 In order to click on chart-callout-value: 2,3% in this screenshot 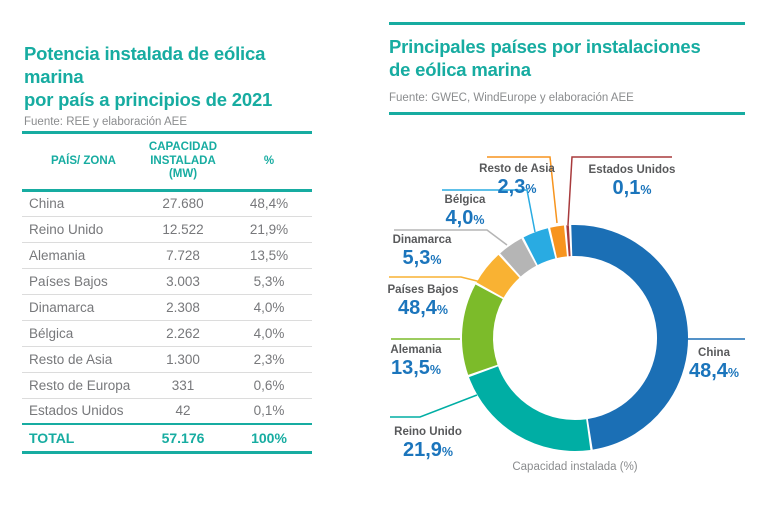, I will do `click(517, 187)`.